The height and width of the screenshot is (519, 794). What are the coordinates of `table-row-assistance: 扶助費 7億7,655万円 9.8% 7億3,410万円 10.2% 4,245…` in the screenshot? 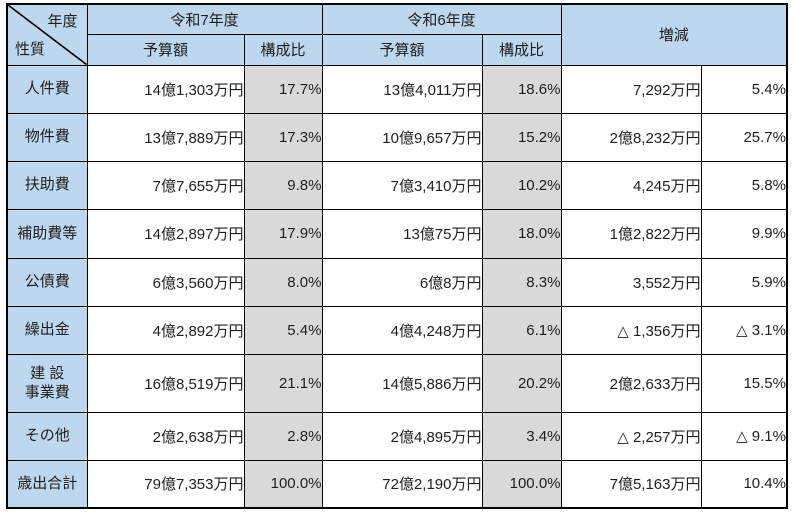 It's located at (397, 185).